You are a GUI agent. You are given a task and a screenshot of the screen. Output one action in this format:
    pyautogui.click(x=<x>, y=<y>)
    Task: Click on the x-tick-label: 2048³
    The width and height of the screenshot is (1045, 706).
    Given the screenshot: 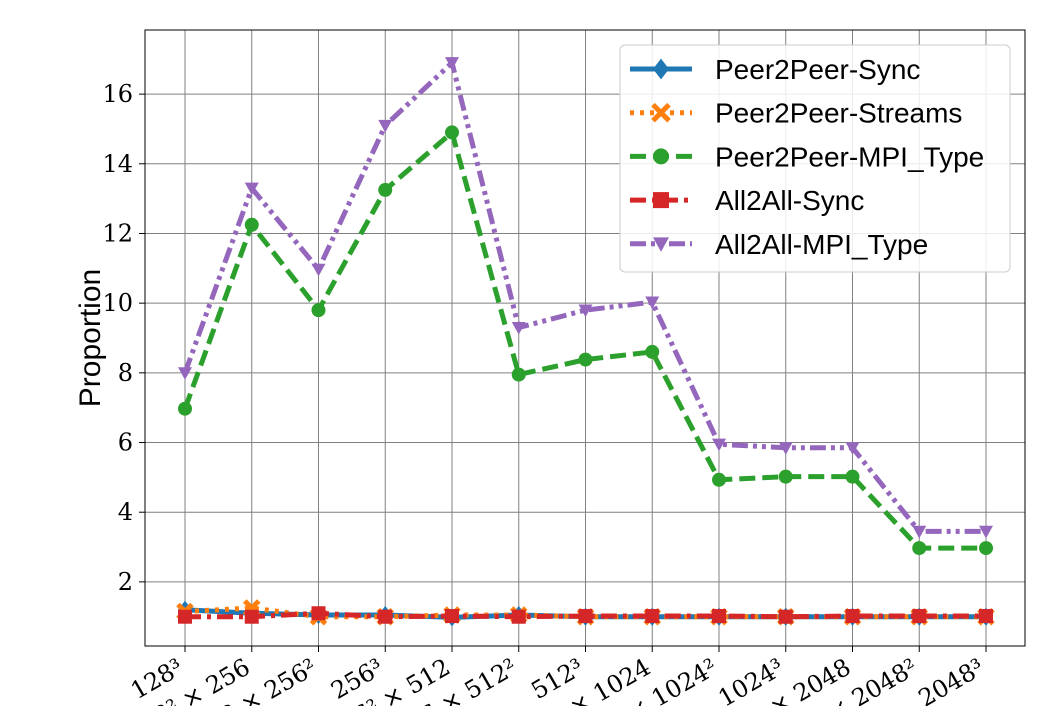 What is the action you would take?
    pyautogui.click(x=951, y=679)
    